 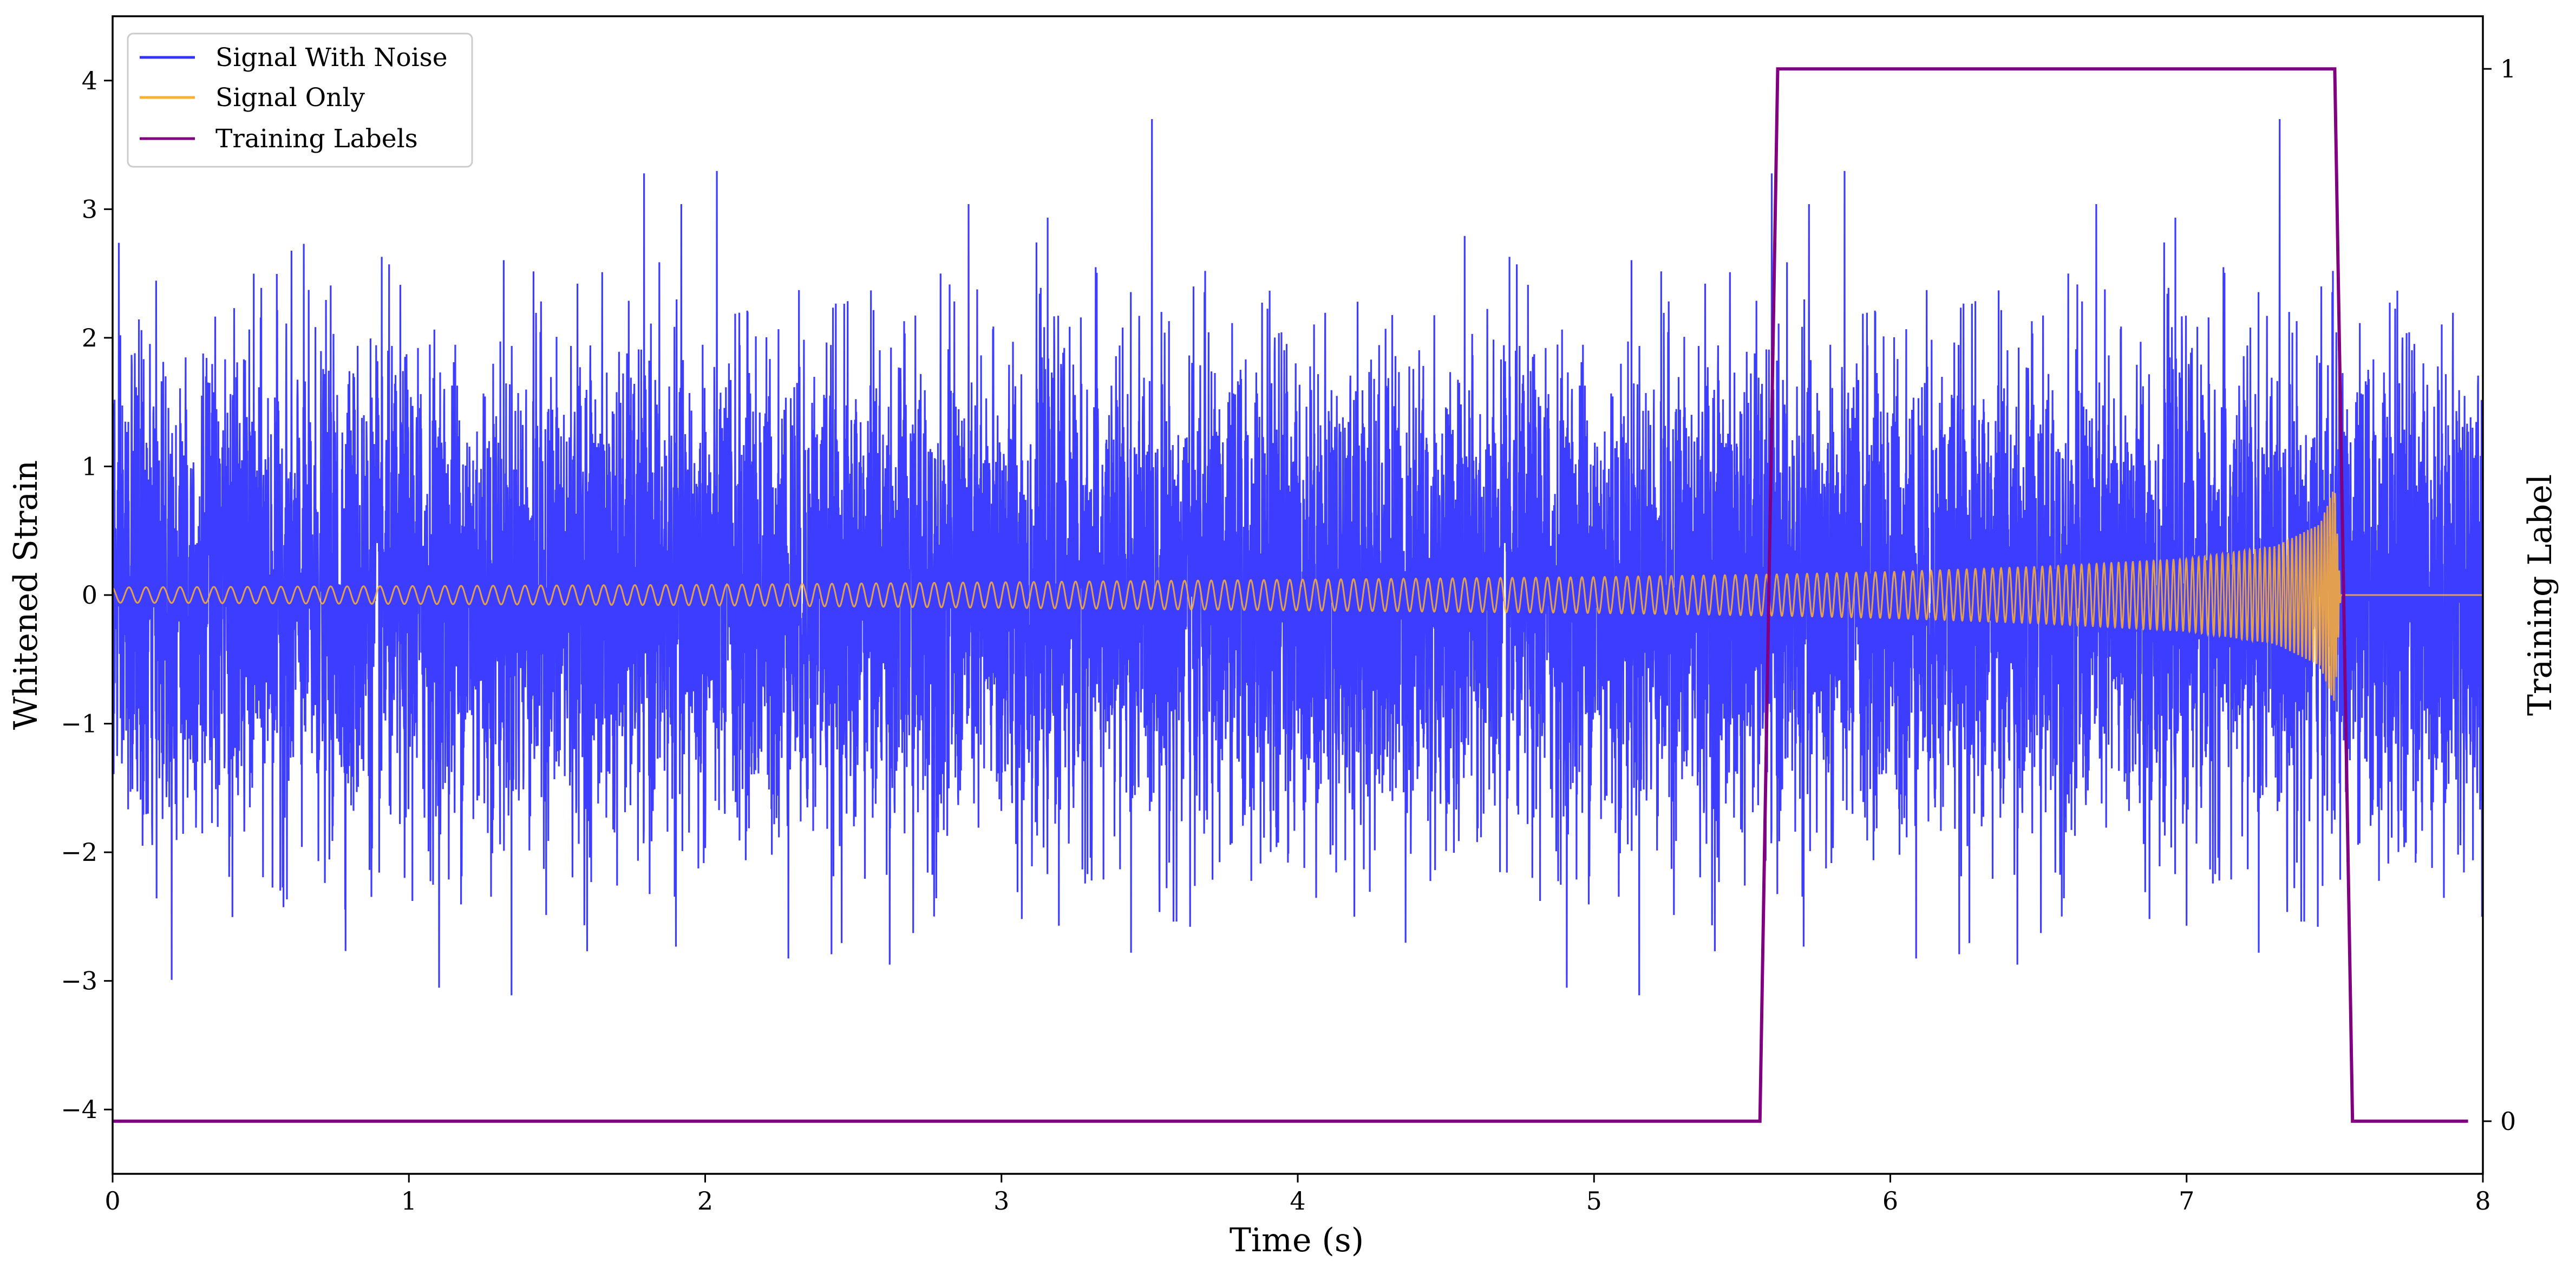 What do you see at coordinates (1594, 1201) in the screenshot?
I see `x-tick-label: 5` at bounding box center [1594, 1201].